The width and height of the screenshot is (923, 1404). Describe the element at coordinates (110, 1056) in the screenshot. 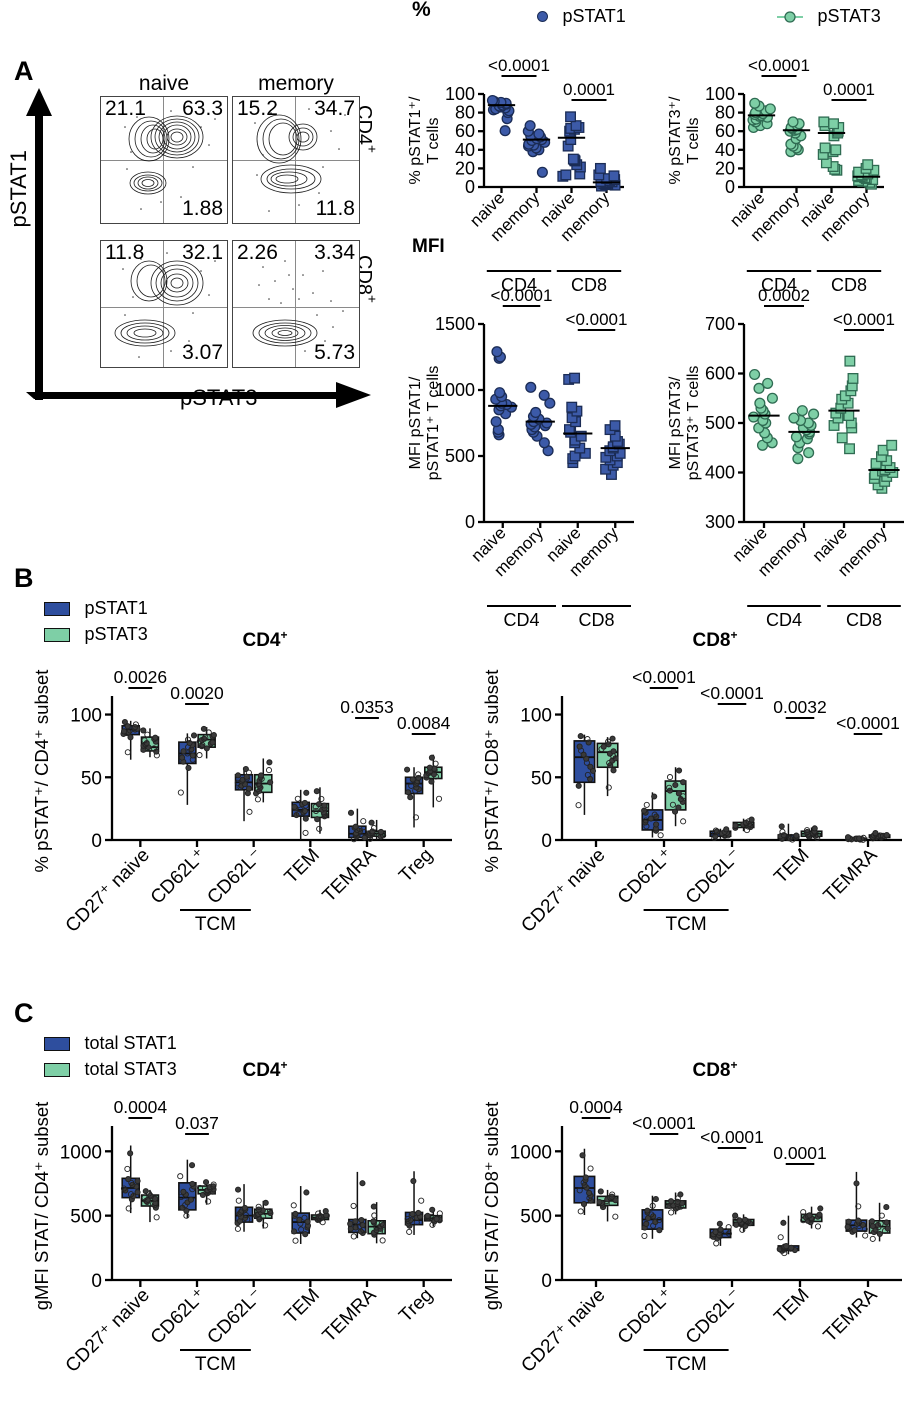

I see `legend-c: total STAT1 total STAT3` at that location.